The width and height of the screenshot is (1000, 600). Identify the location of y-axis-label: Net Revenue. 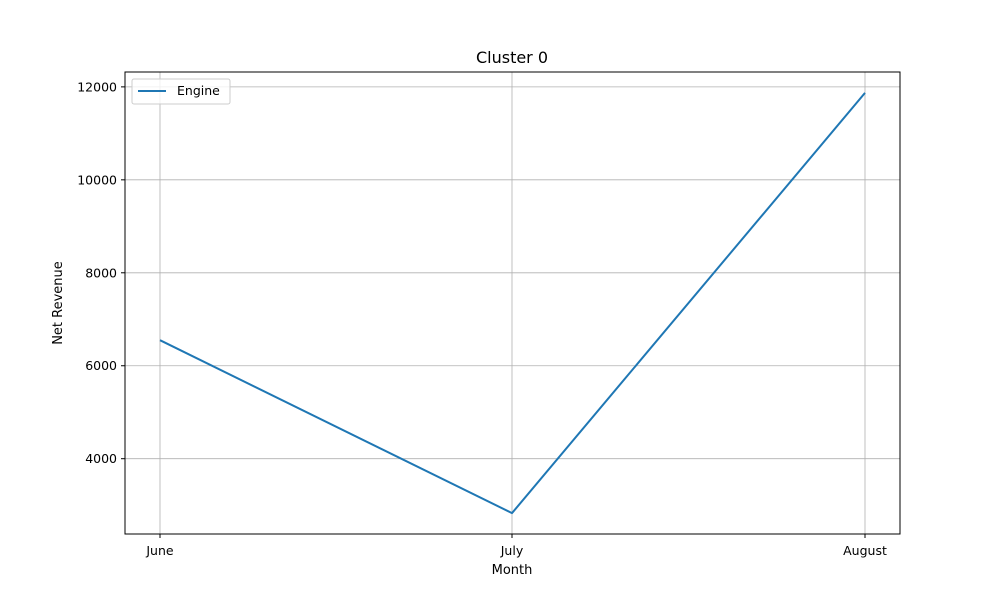
(58, 303).